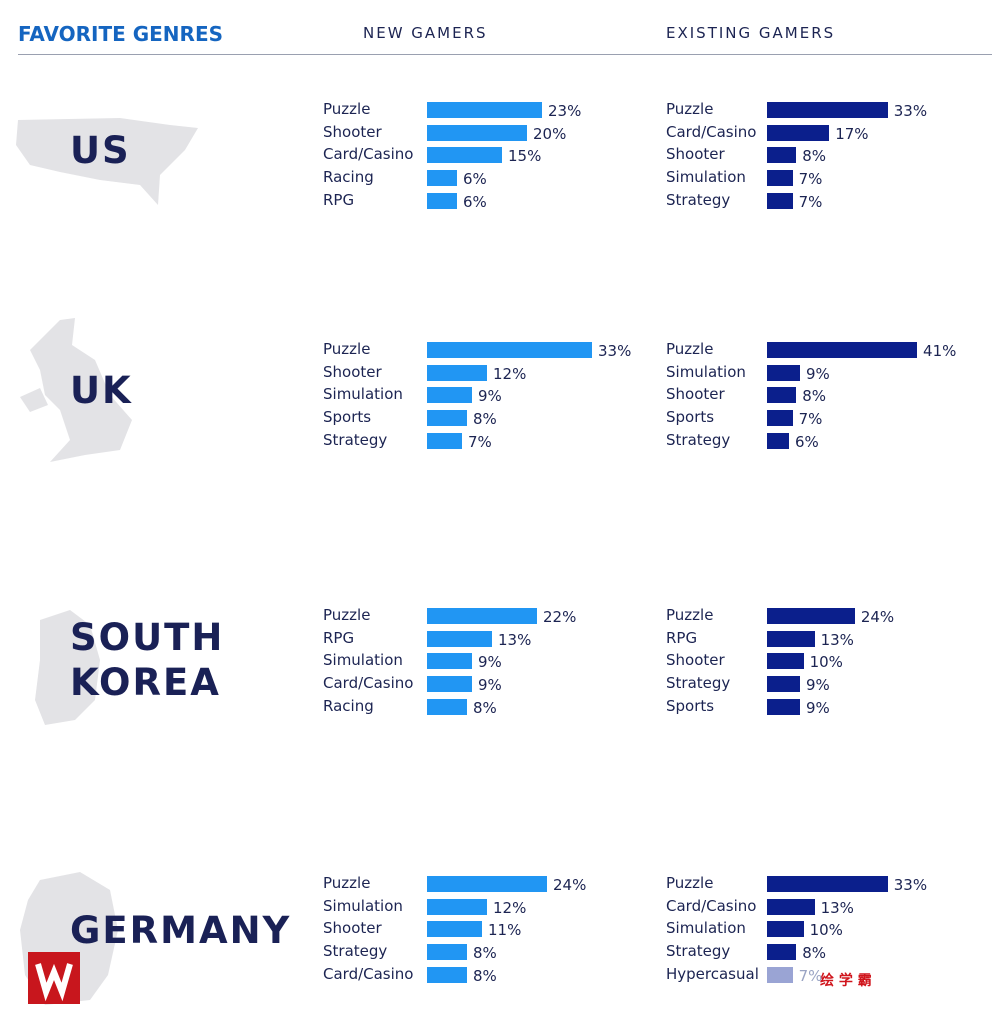 Image resolution: width=992 pixels, height=1024 pixels. I want to click on value-label: 20%, so click(550, 133).